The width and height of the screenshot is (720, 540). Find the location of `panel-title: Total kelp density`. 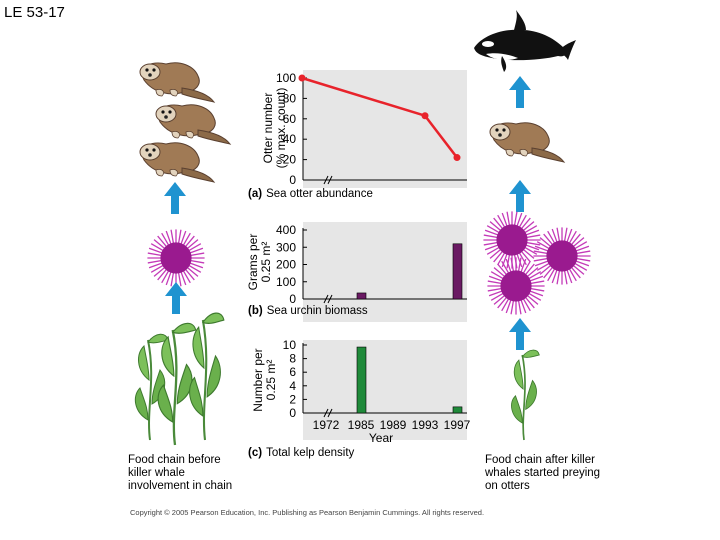

panel-title: Total kelp density is located at coordinates (310, 453).